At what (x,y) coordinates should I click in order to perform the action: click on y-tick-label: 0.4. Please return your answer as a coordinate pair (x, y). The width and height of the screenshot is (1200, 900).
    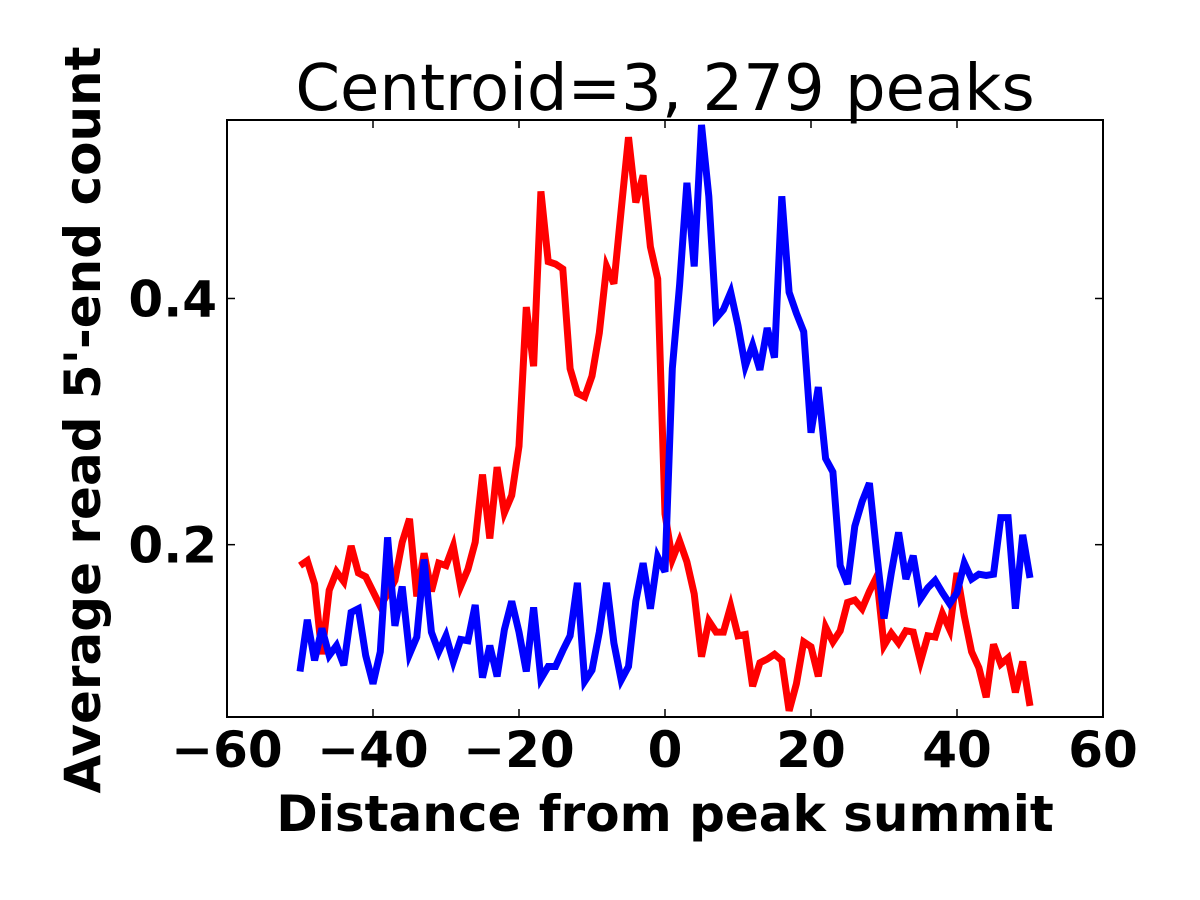
    Looking at the image, I should click on (172, 299).